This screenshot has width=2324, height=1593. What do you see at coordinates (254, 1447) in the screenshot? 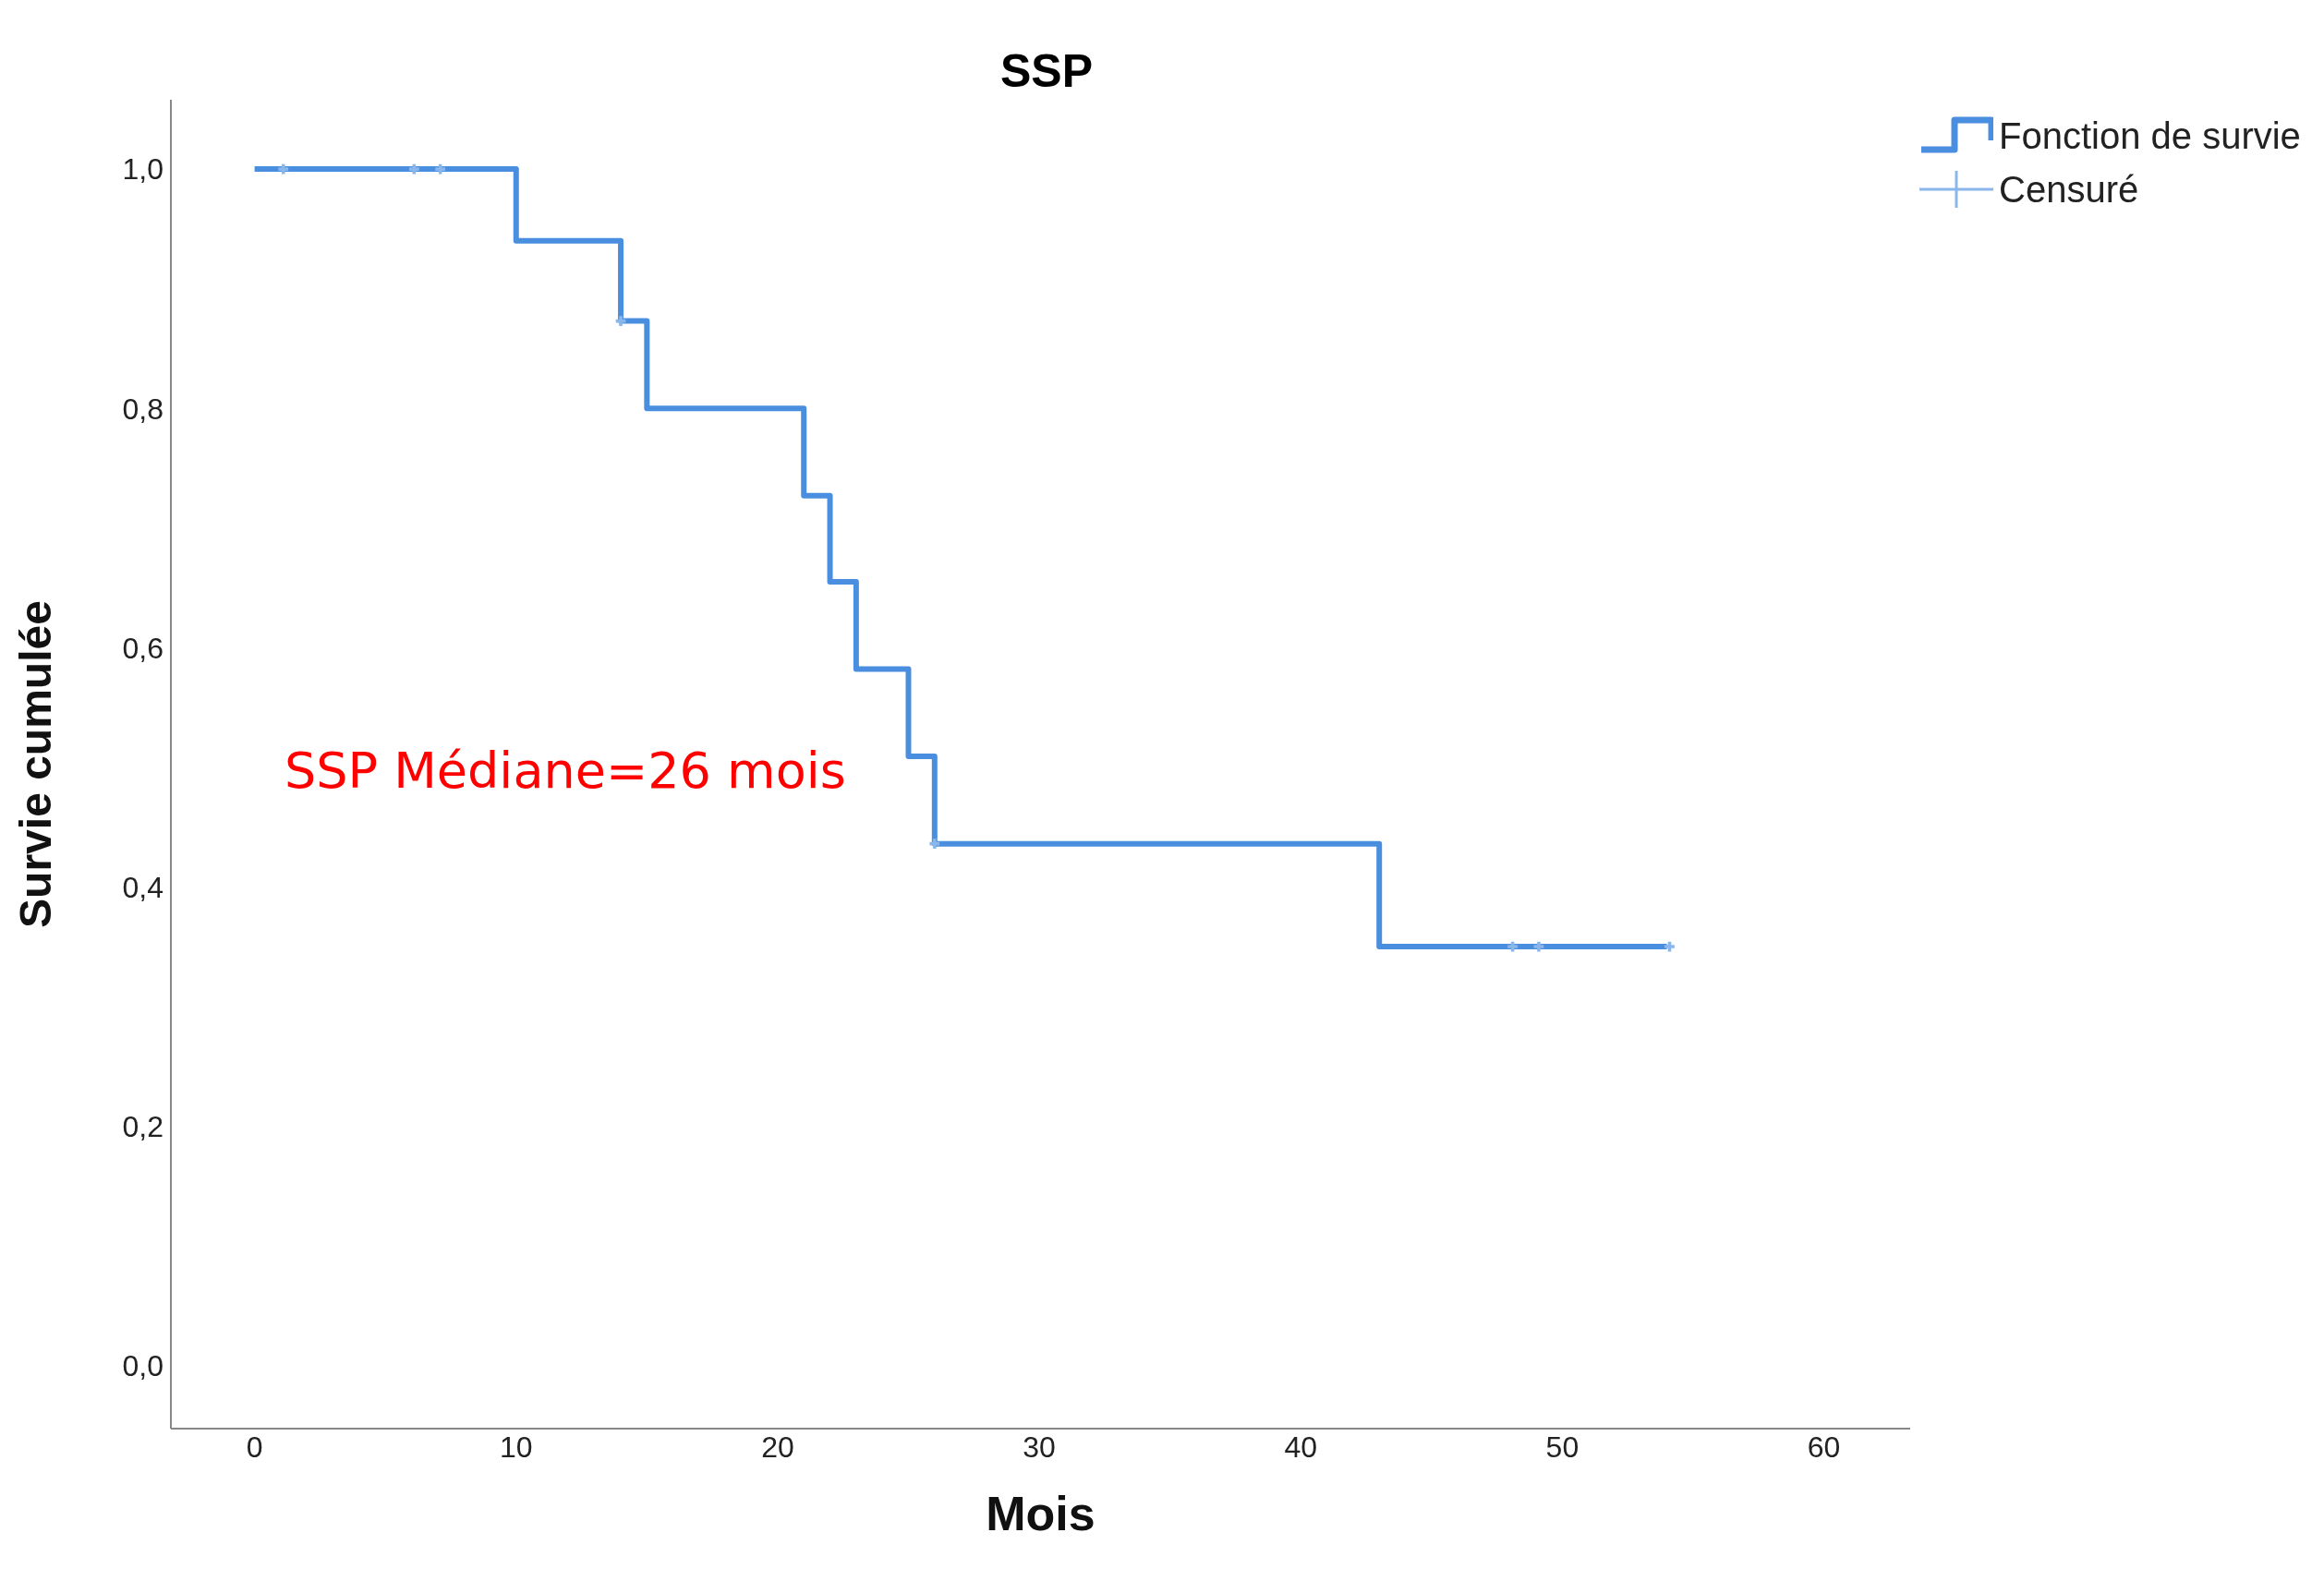
I see `x-tick-label: 0` at bounding box center [254, 1447].